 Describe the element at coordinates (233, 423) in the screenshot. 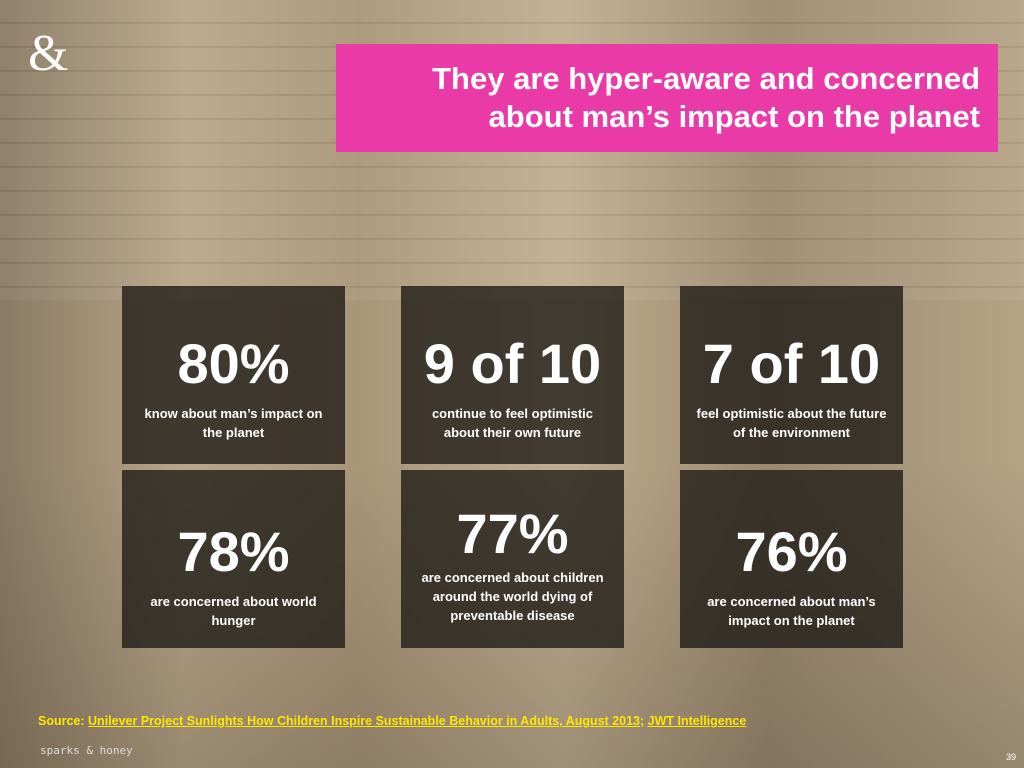

I see `stat-label: know about man’s impact on the planet` at that location.